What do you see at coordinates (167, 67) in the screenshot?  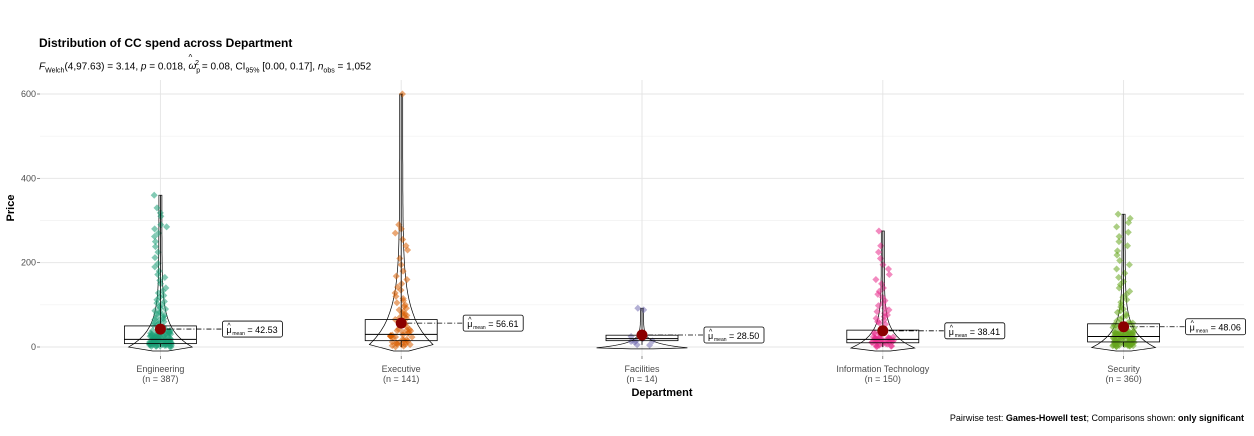 I see `p-rest: = 0.018,` at bounding box center [167, 67].